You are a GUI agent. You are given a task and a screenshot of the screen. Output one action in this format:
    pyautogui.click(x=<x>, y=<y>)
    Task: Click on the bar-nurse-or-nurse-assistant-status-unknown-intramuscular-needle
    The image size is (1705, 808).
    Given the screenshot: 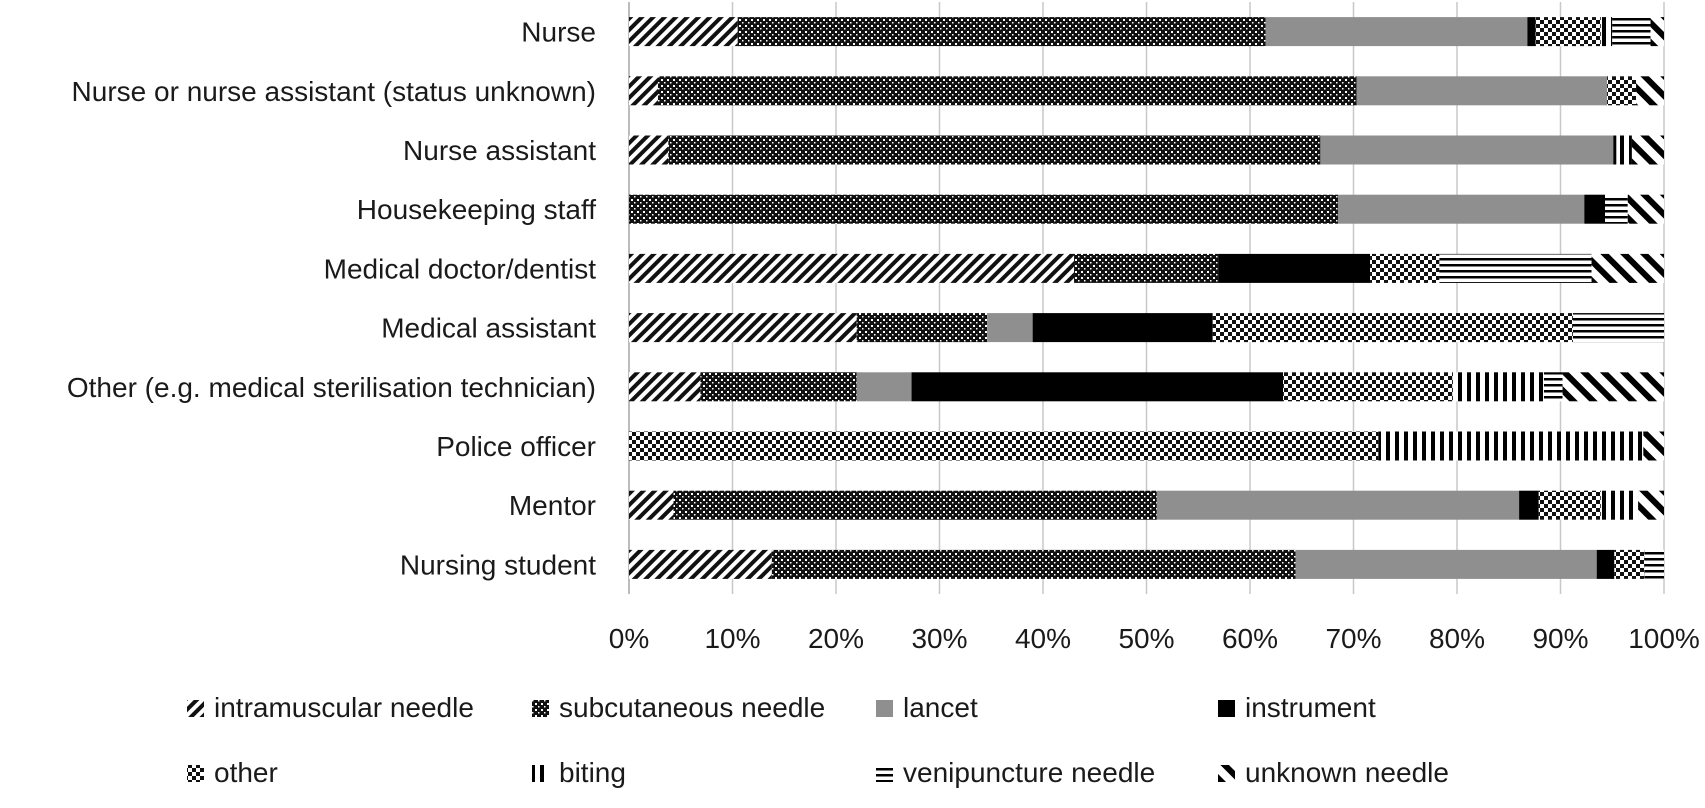 What is the action you would take?
    pyautogui.click(x=643, y=91)
    